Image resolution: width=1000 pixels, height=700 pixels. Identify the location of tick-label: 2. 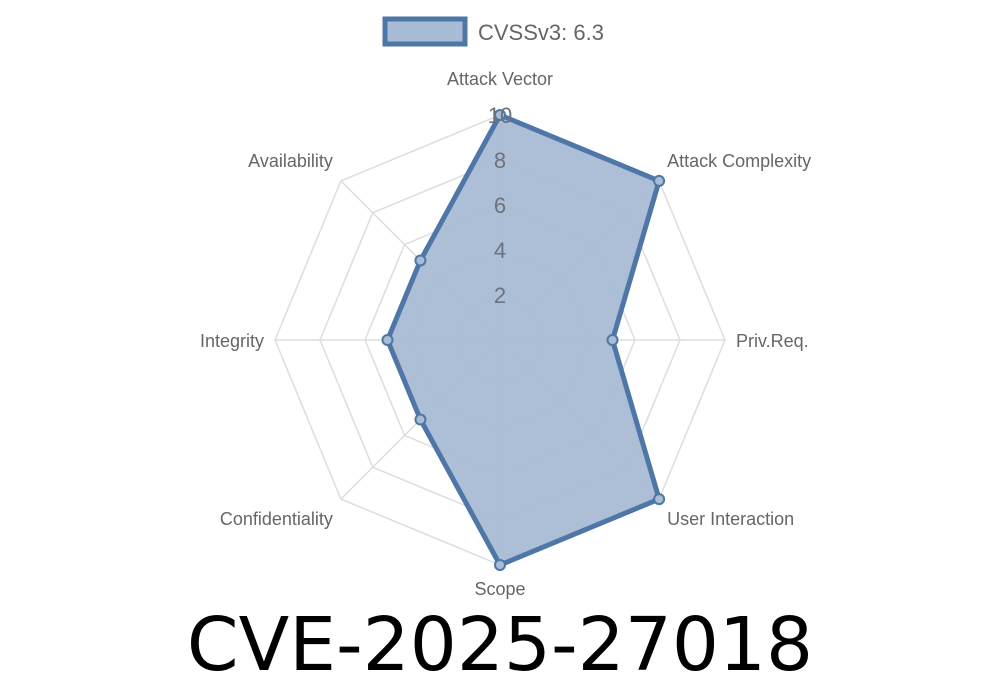
(500, 295).